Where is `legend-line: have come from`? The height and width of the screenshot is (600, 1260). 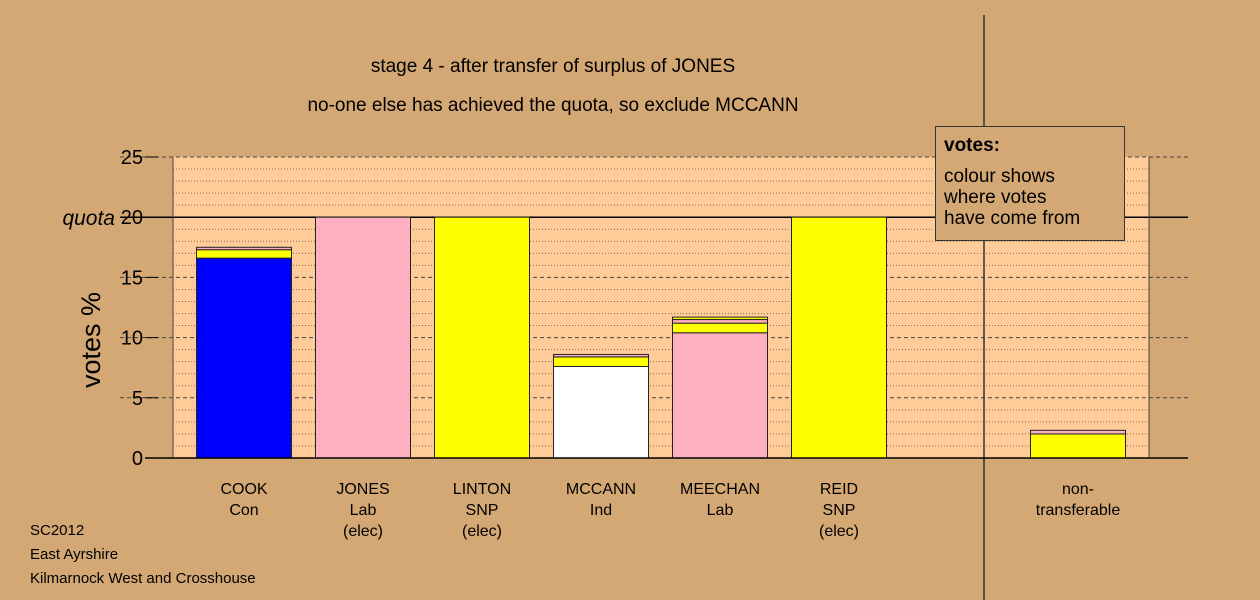 legend-line: have come from is located at coordinates (1012, 218).